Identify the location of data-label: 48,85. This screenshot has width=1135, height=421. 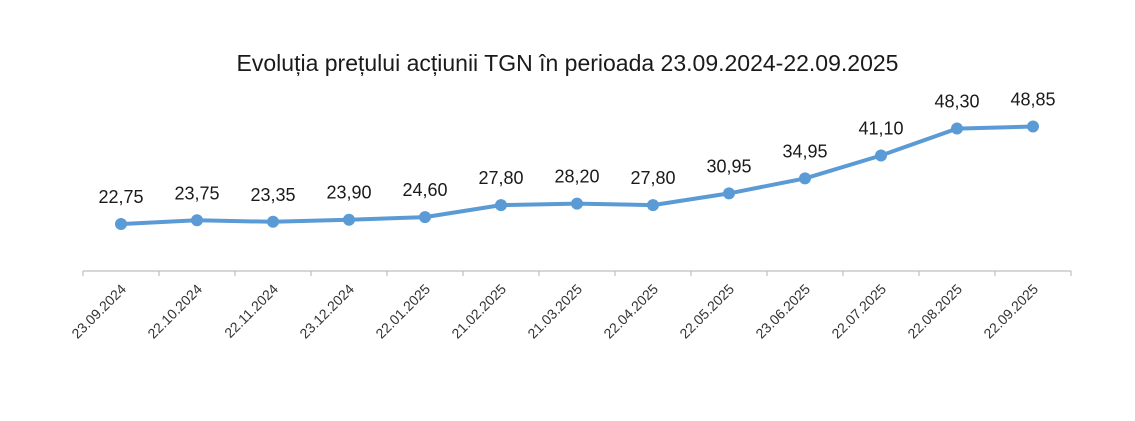
(1032, 100).